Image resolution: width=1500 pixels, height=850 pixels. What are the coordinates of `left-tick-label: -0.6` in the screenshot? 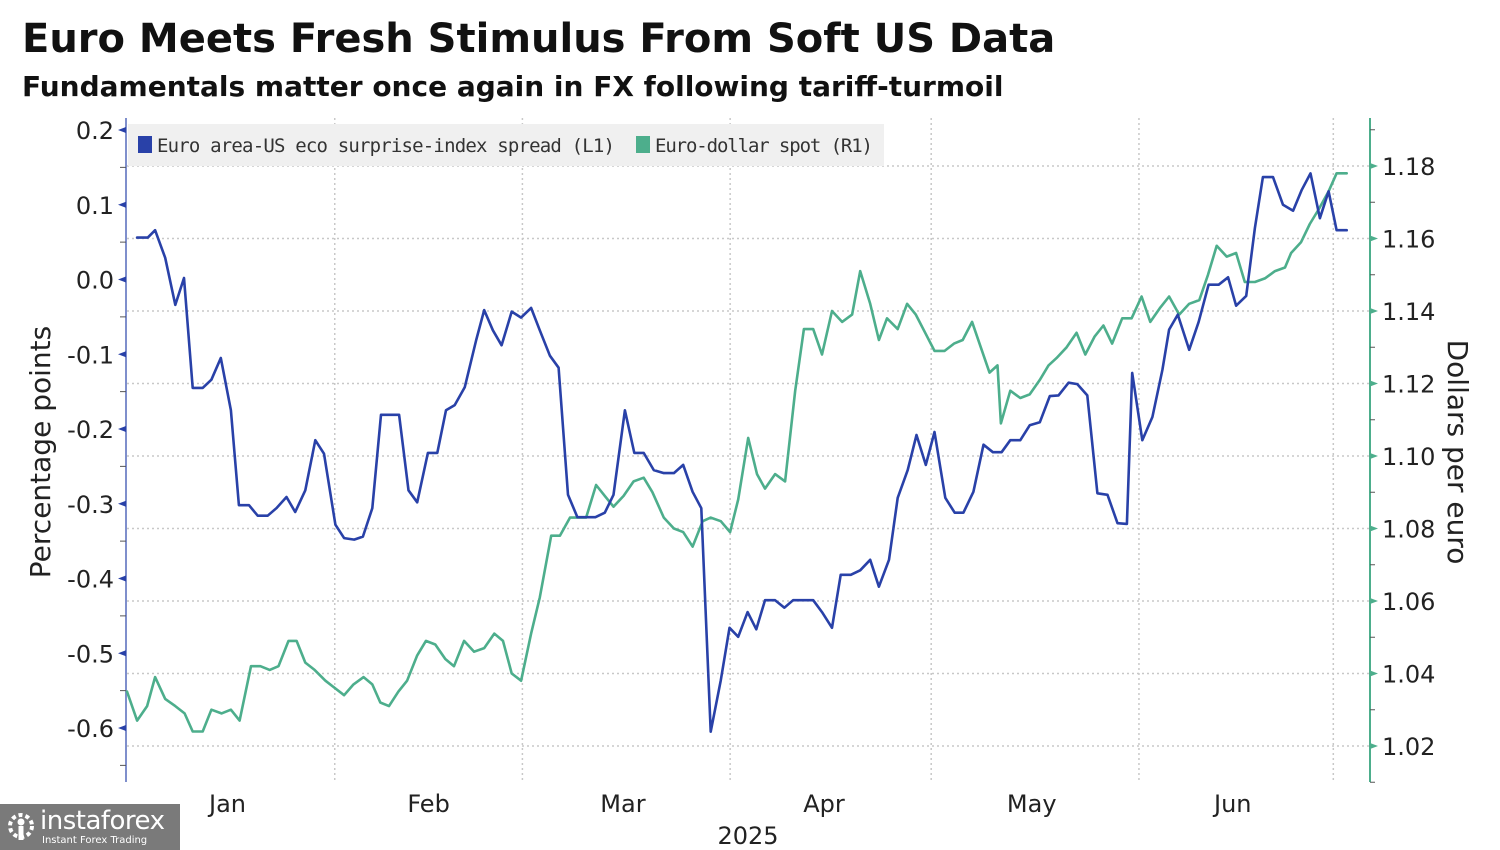 It's located at (90, 729).